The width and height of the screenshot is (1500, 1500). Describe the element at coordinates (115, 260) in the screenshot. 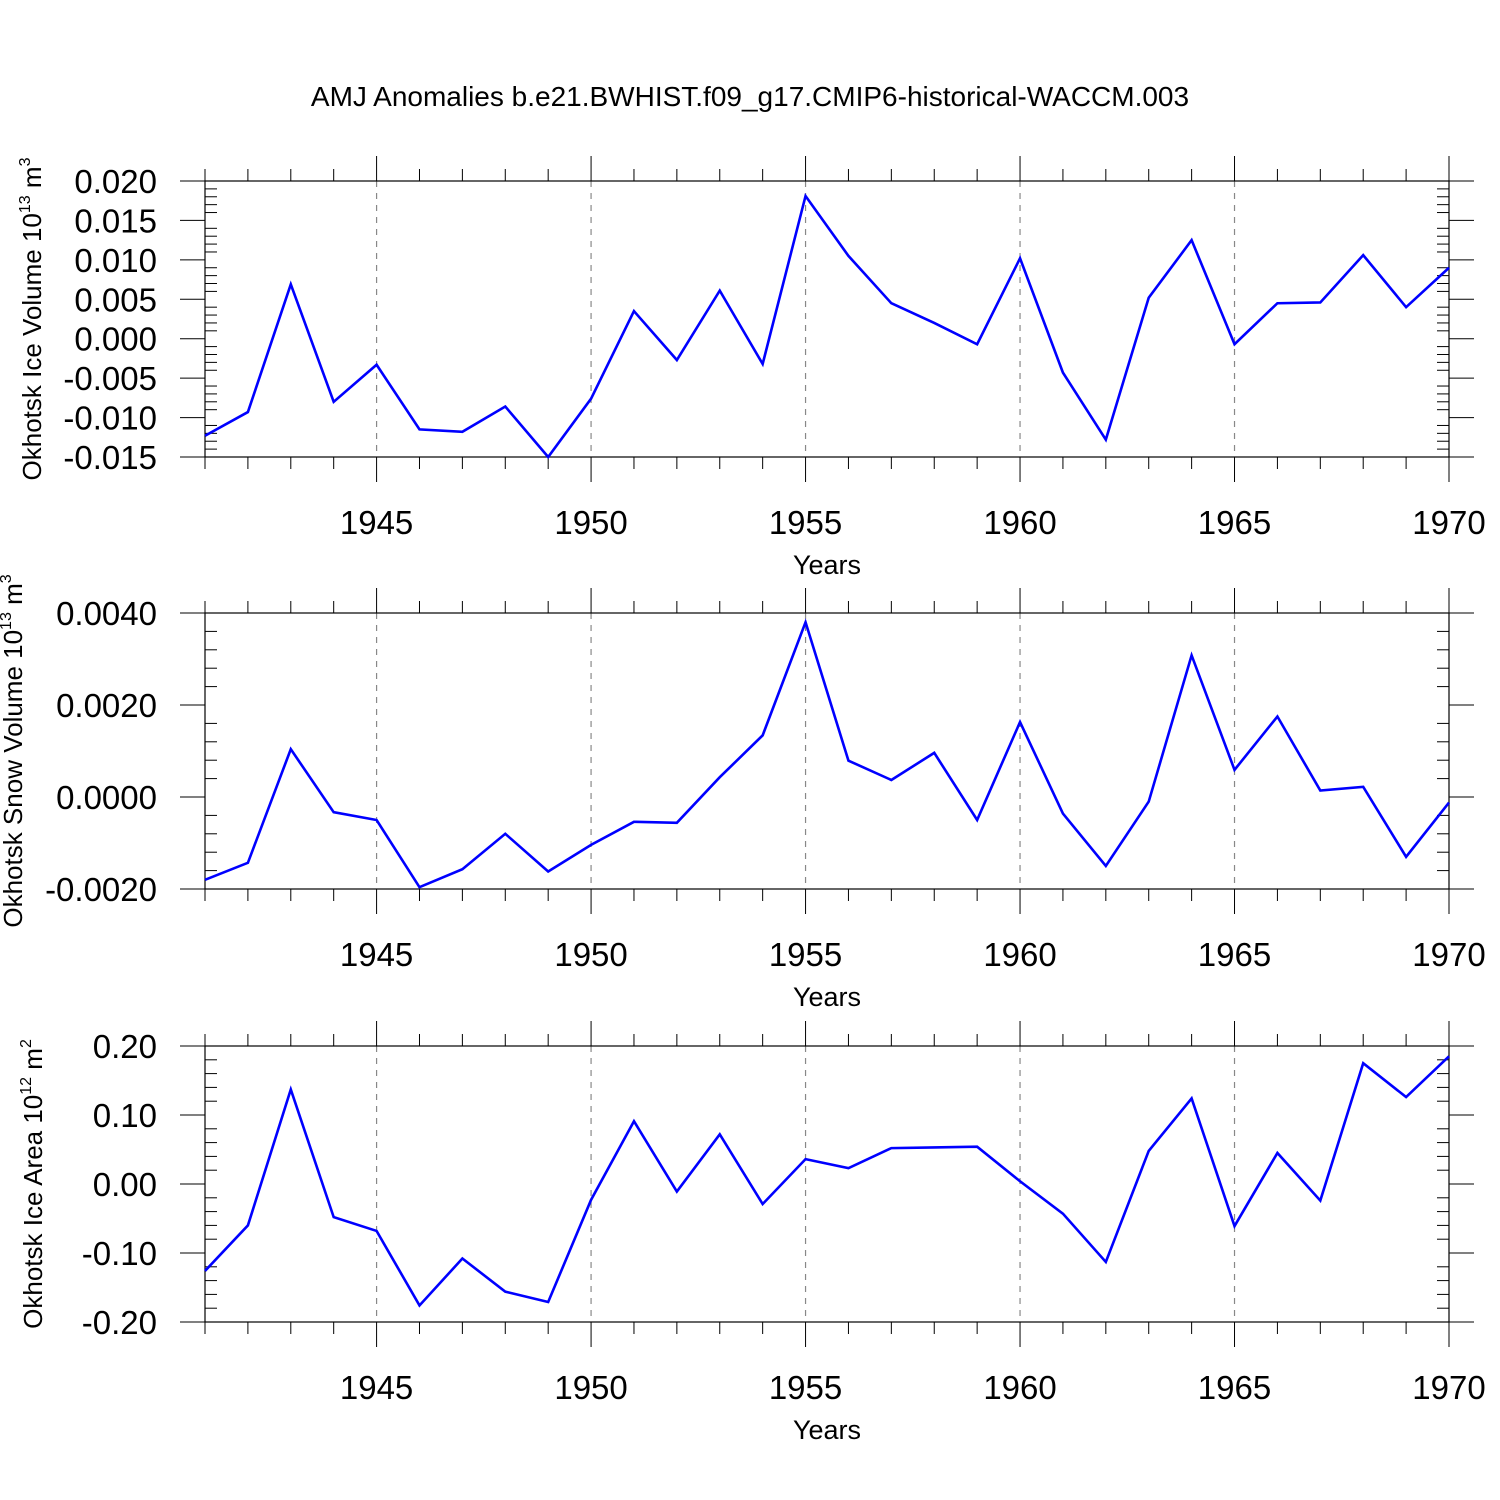

I see `y-tick-label: 0.010` at that location.